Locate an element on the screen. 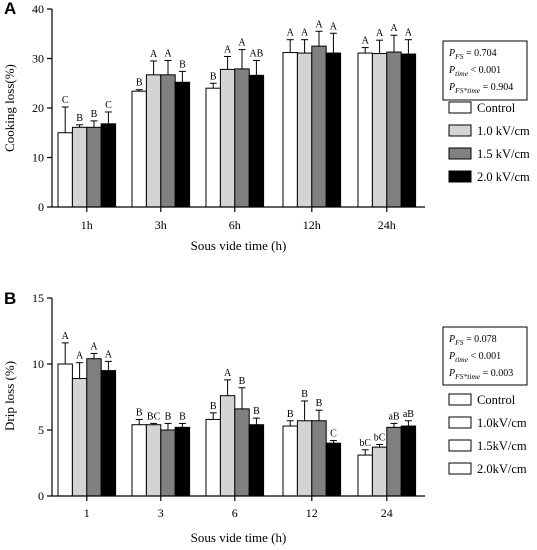 Image resolution: width=537 pixels, height=550 pixels. panel-letter: A is located at coordinates (10, 9).